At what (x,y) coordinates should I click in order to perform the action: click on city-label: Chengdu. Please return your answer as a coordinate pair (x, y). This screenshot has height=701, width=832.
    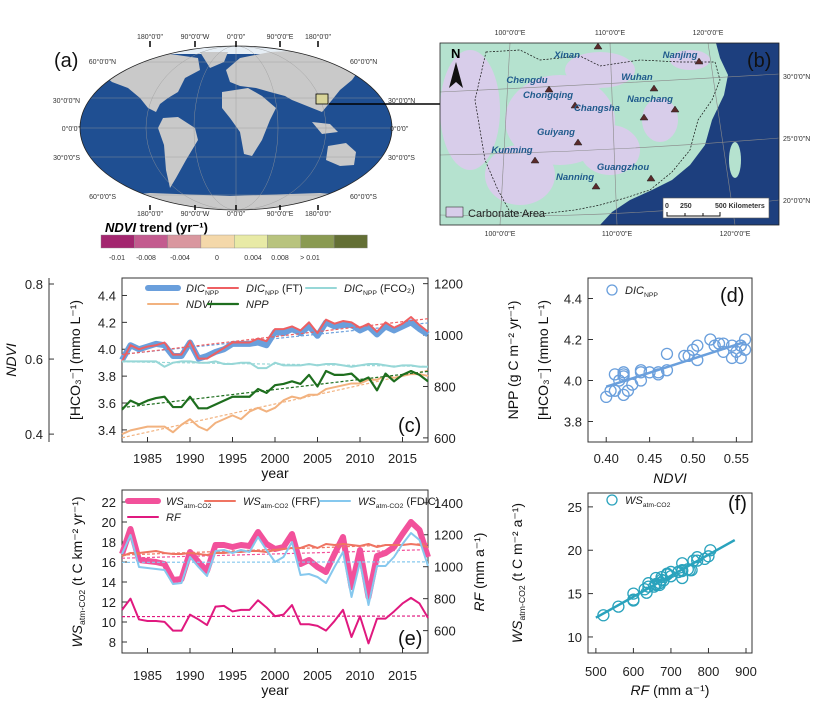
    Looking at the image, I should click on (526, 80).